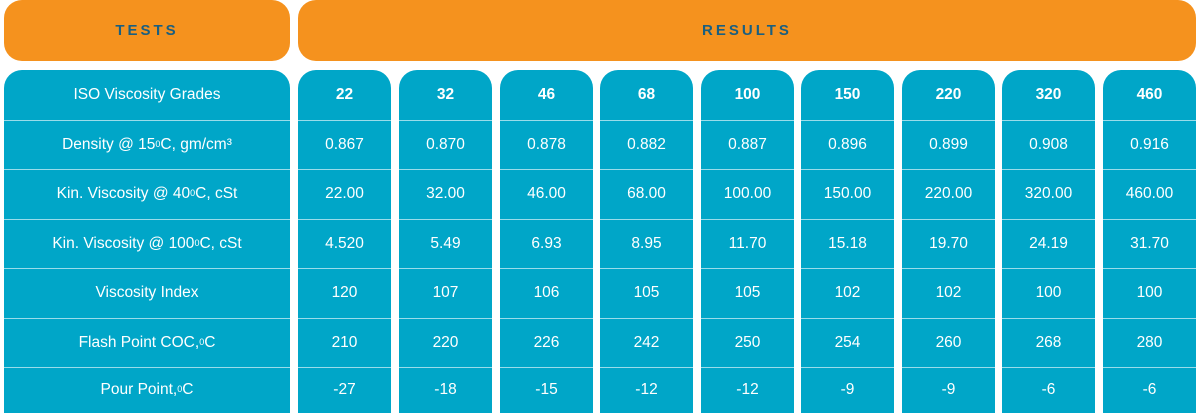 Image resolution: width=1200 pixels, height=413 pixels. Describe the element at coordinates (847, 243) in the screenshot. I see `table-cell: 15.18` at that location.